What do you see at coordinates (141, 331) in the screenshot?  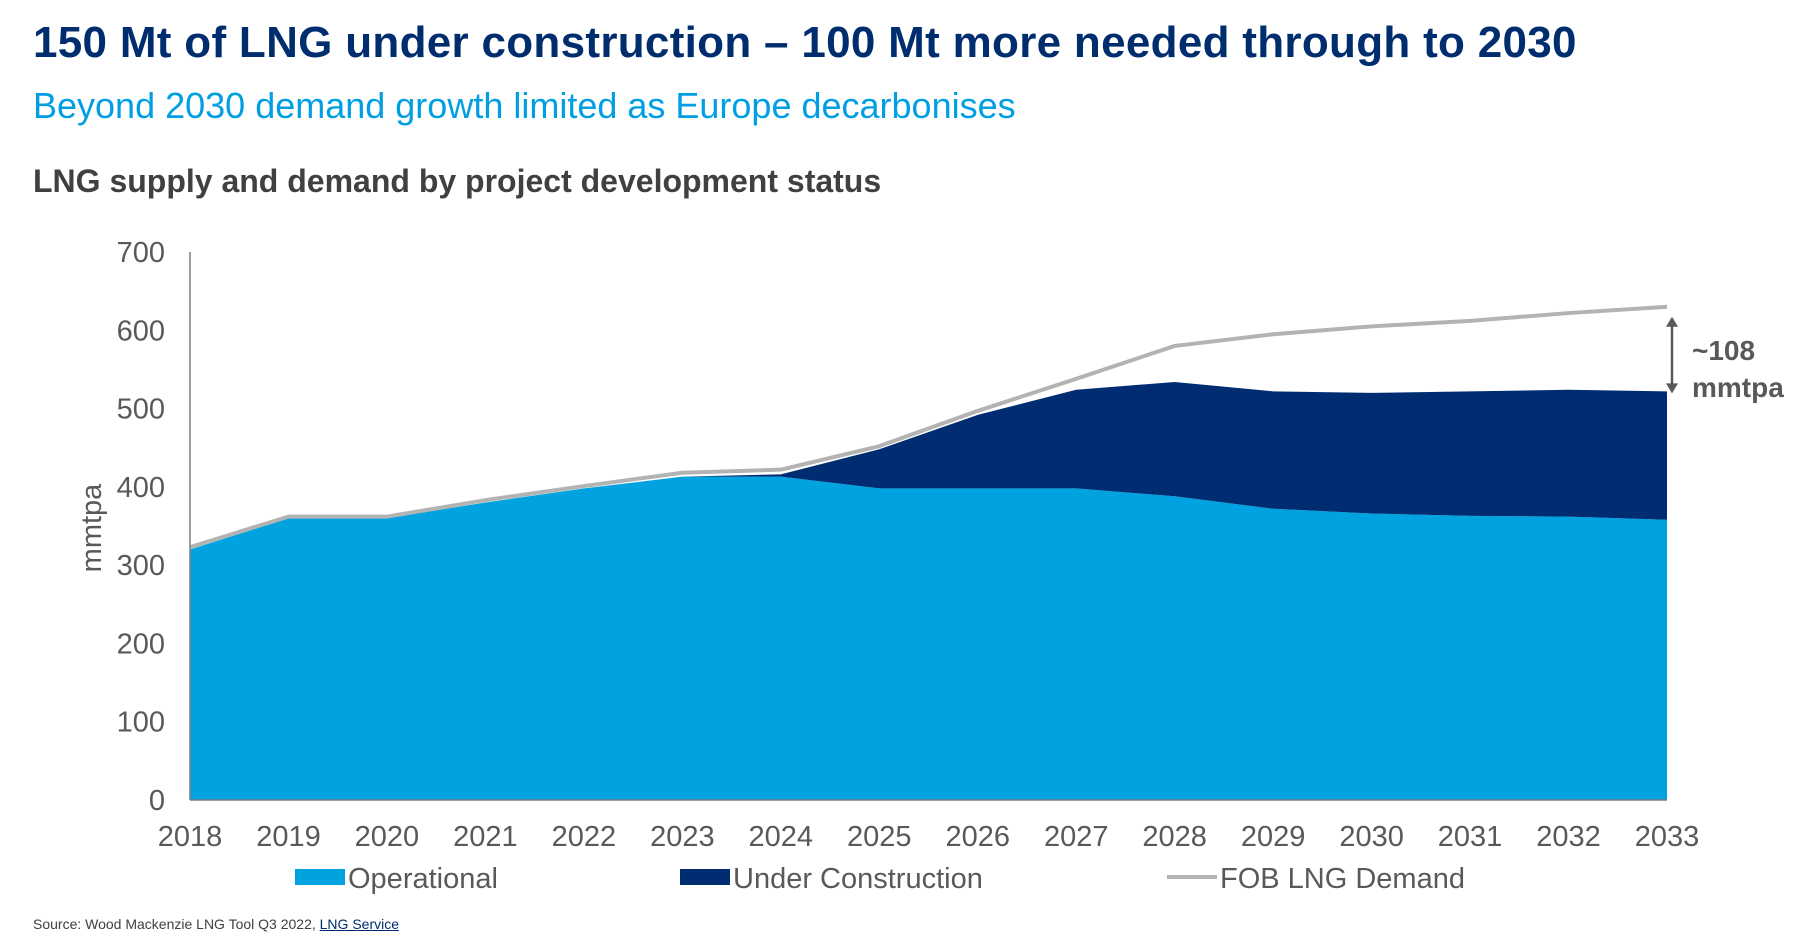 I see `y-tick-label: 600` at bounding box center [141, 331].